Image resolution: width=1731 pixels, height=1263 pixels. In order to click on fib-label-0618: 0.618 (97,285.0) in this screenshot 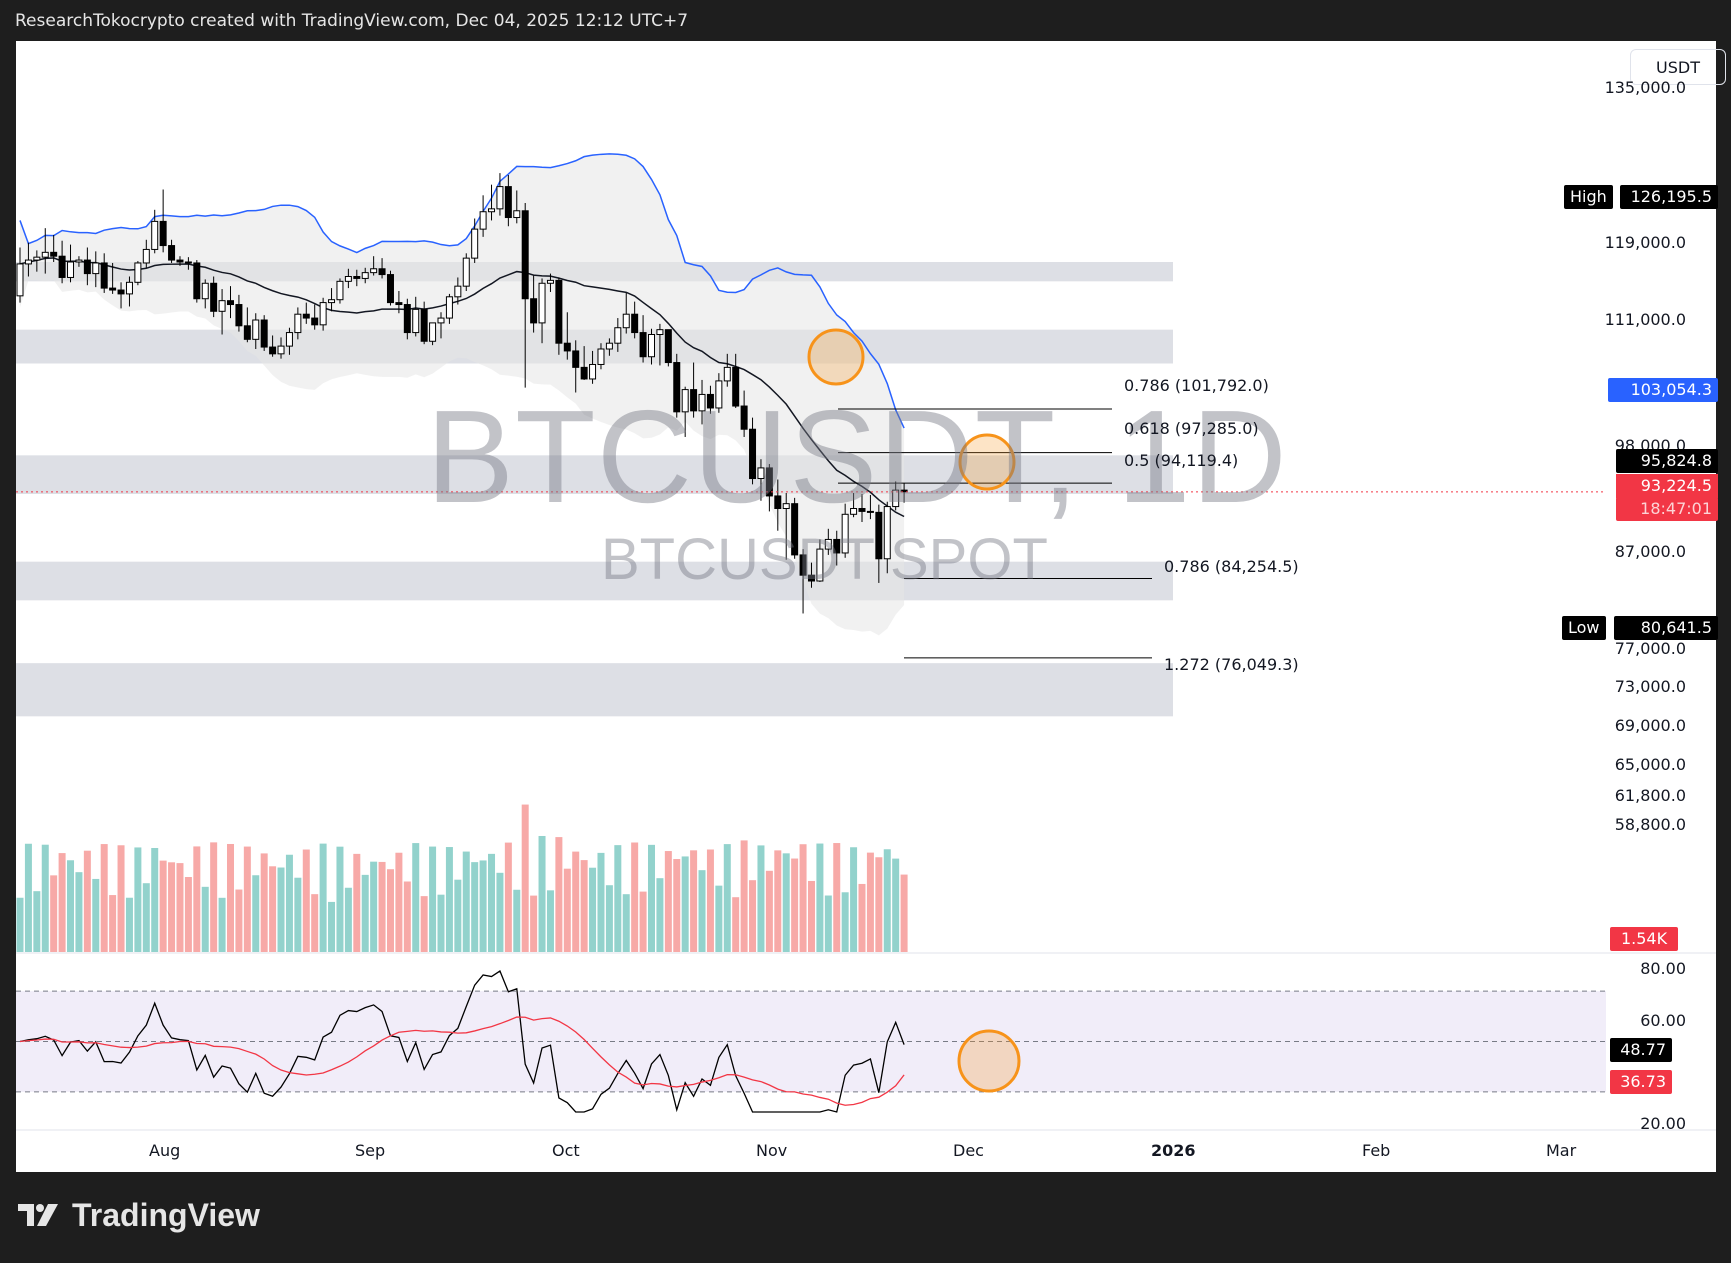, I will do `click(1191, 428)`.